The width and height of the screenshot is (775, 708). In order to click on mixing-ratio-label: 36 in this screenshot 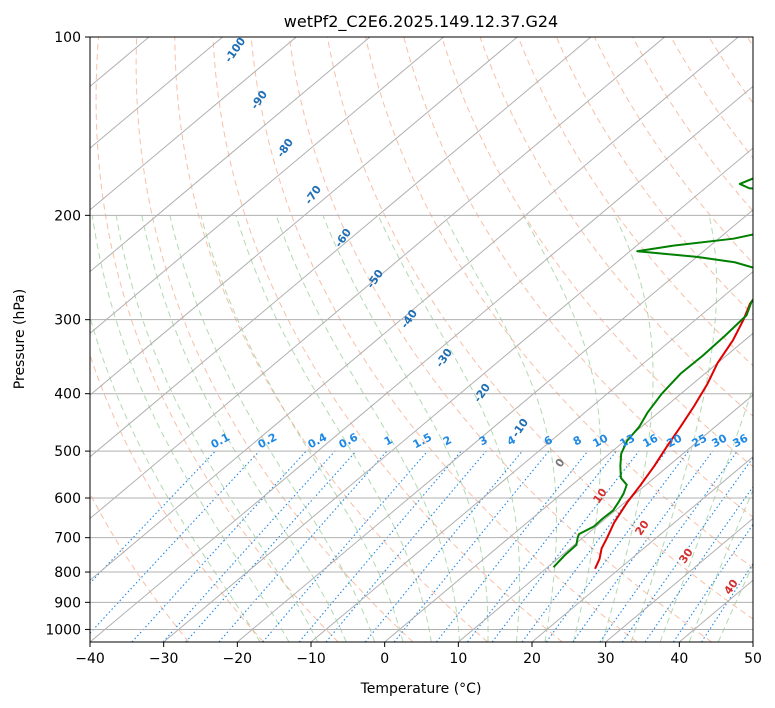, I will do `click(741, 440)`.